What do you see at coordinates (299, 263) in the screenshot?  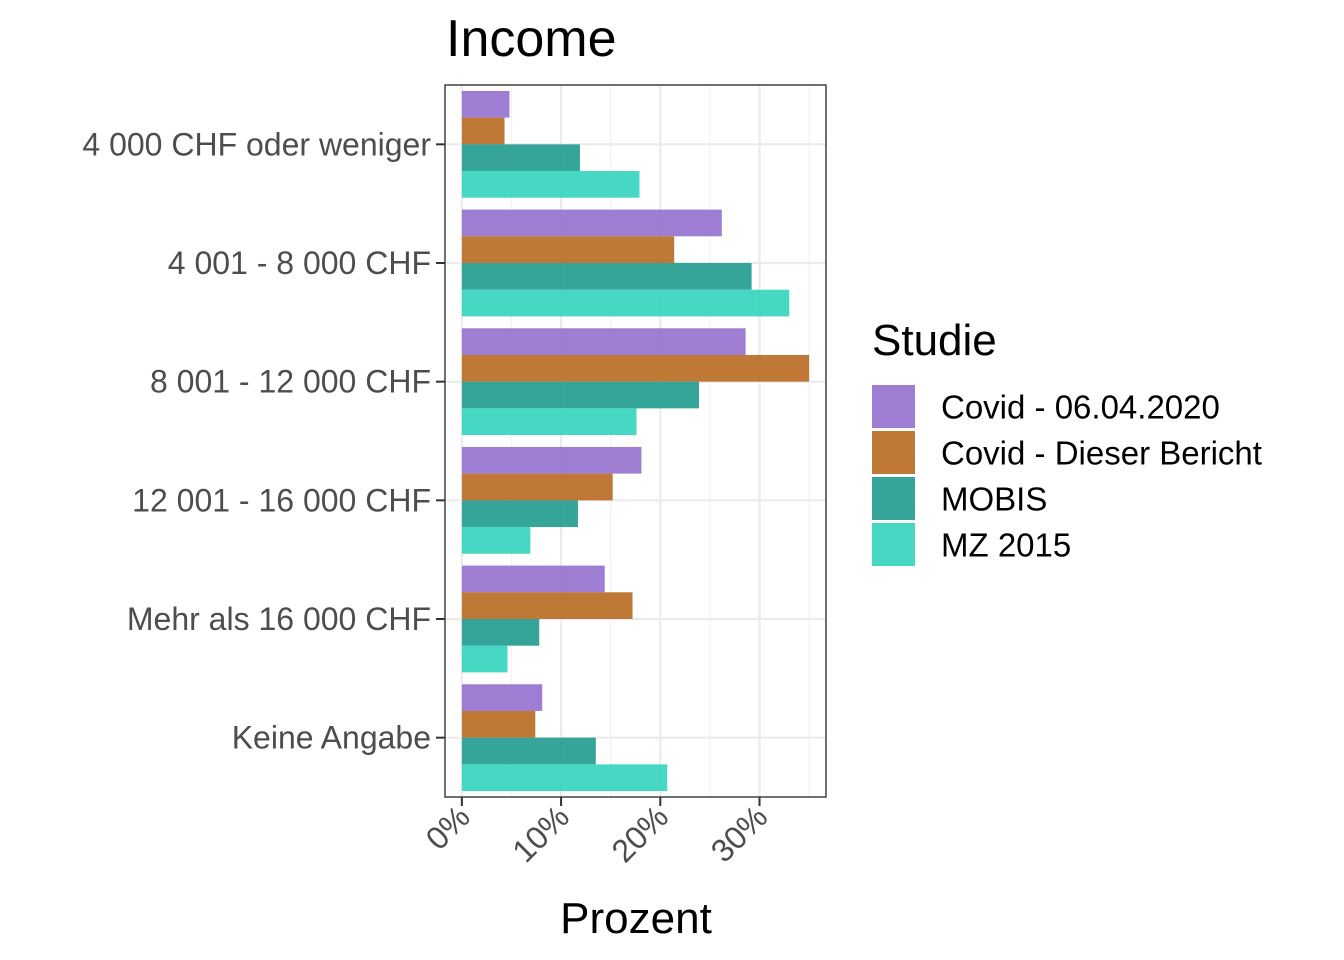 I see `y-tick-label: 4 001 - 8 000 CHF` at bounding box center [299, 263].